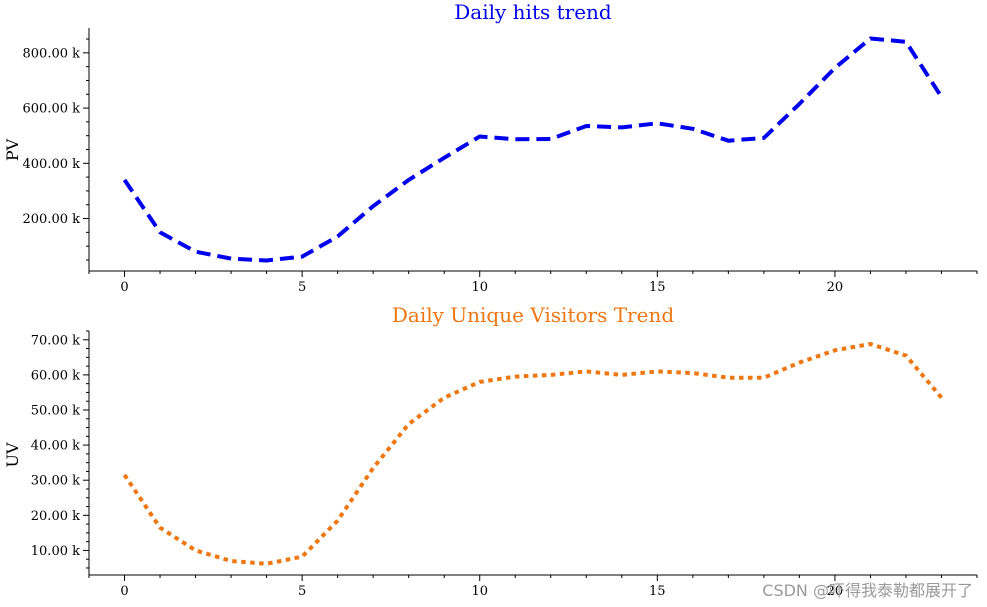 The image size is (987, 607). Describe the element at coordinates (52, 109) in the screenshot. I see `pv-y-tick-label: 600.00 k` at that location.